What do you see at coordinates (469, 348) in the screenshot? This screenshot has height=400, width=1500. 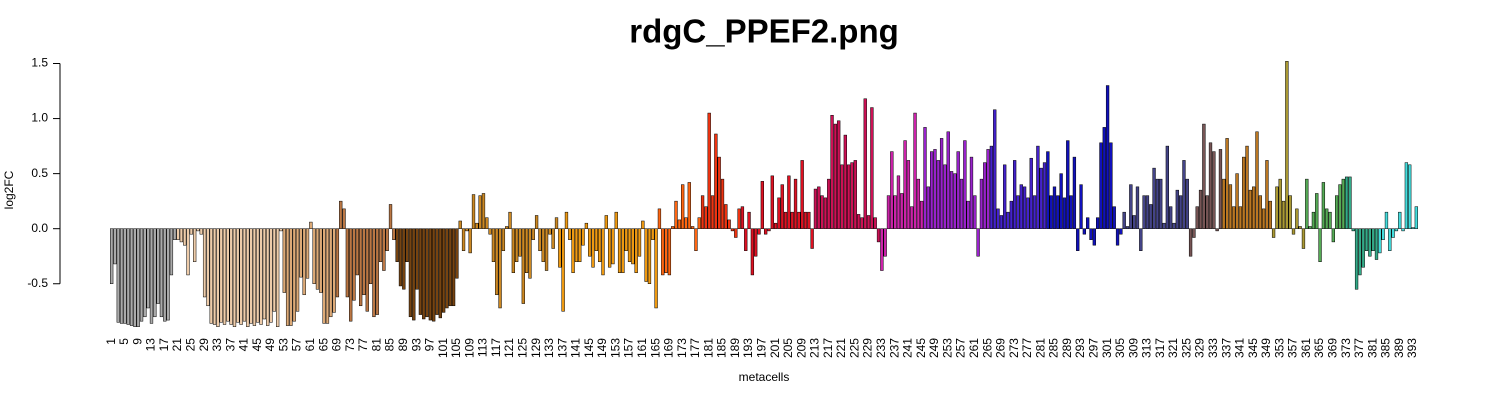 I see `x-tick-label: 109` at bounding box center [469, 348].